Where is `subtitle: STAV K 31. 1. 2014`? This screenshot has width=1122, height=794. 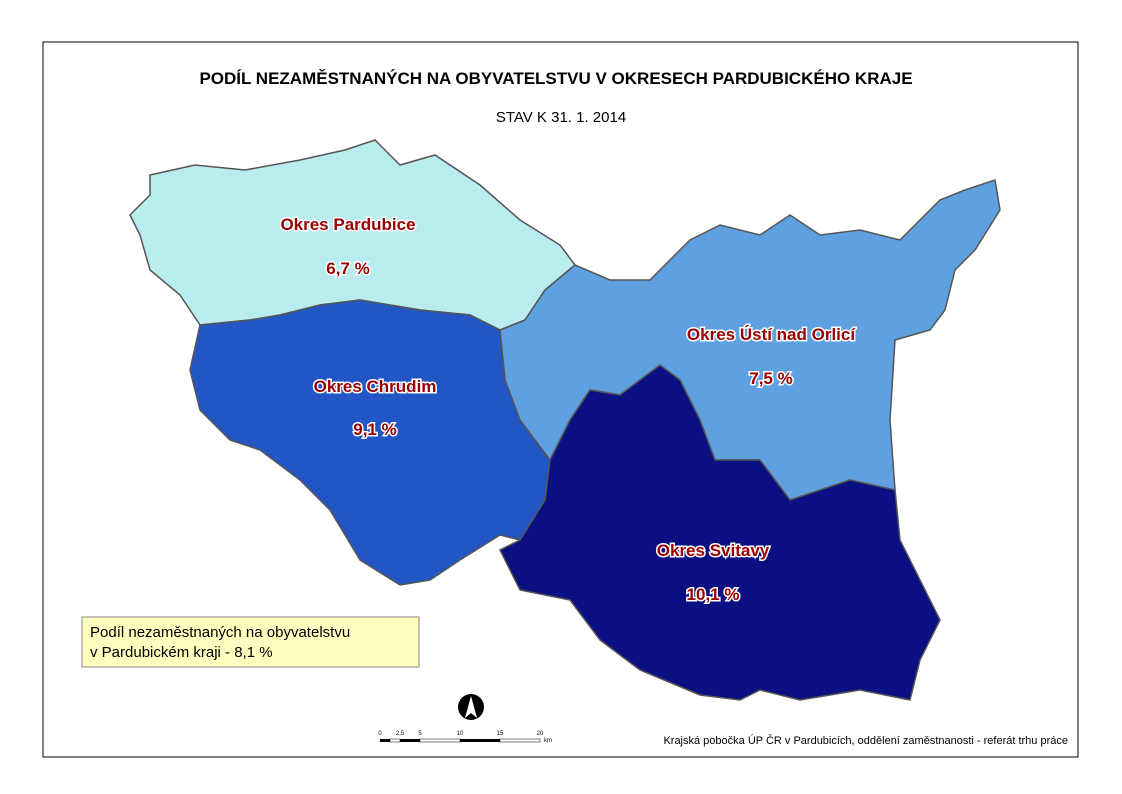 subtitle: STAV K 31. 1. 2014 is located at coordinates (561, 117).